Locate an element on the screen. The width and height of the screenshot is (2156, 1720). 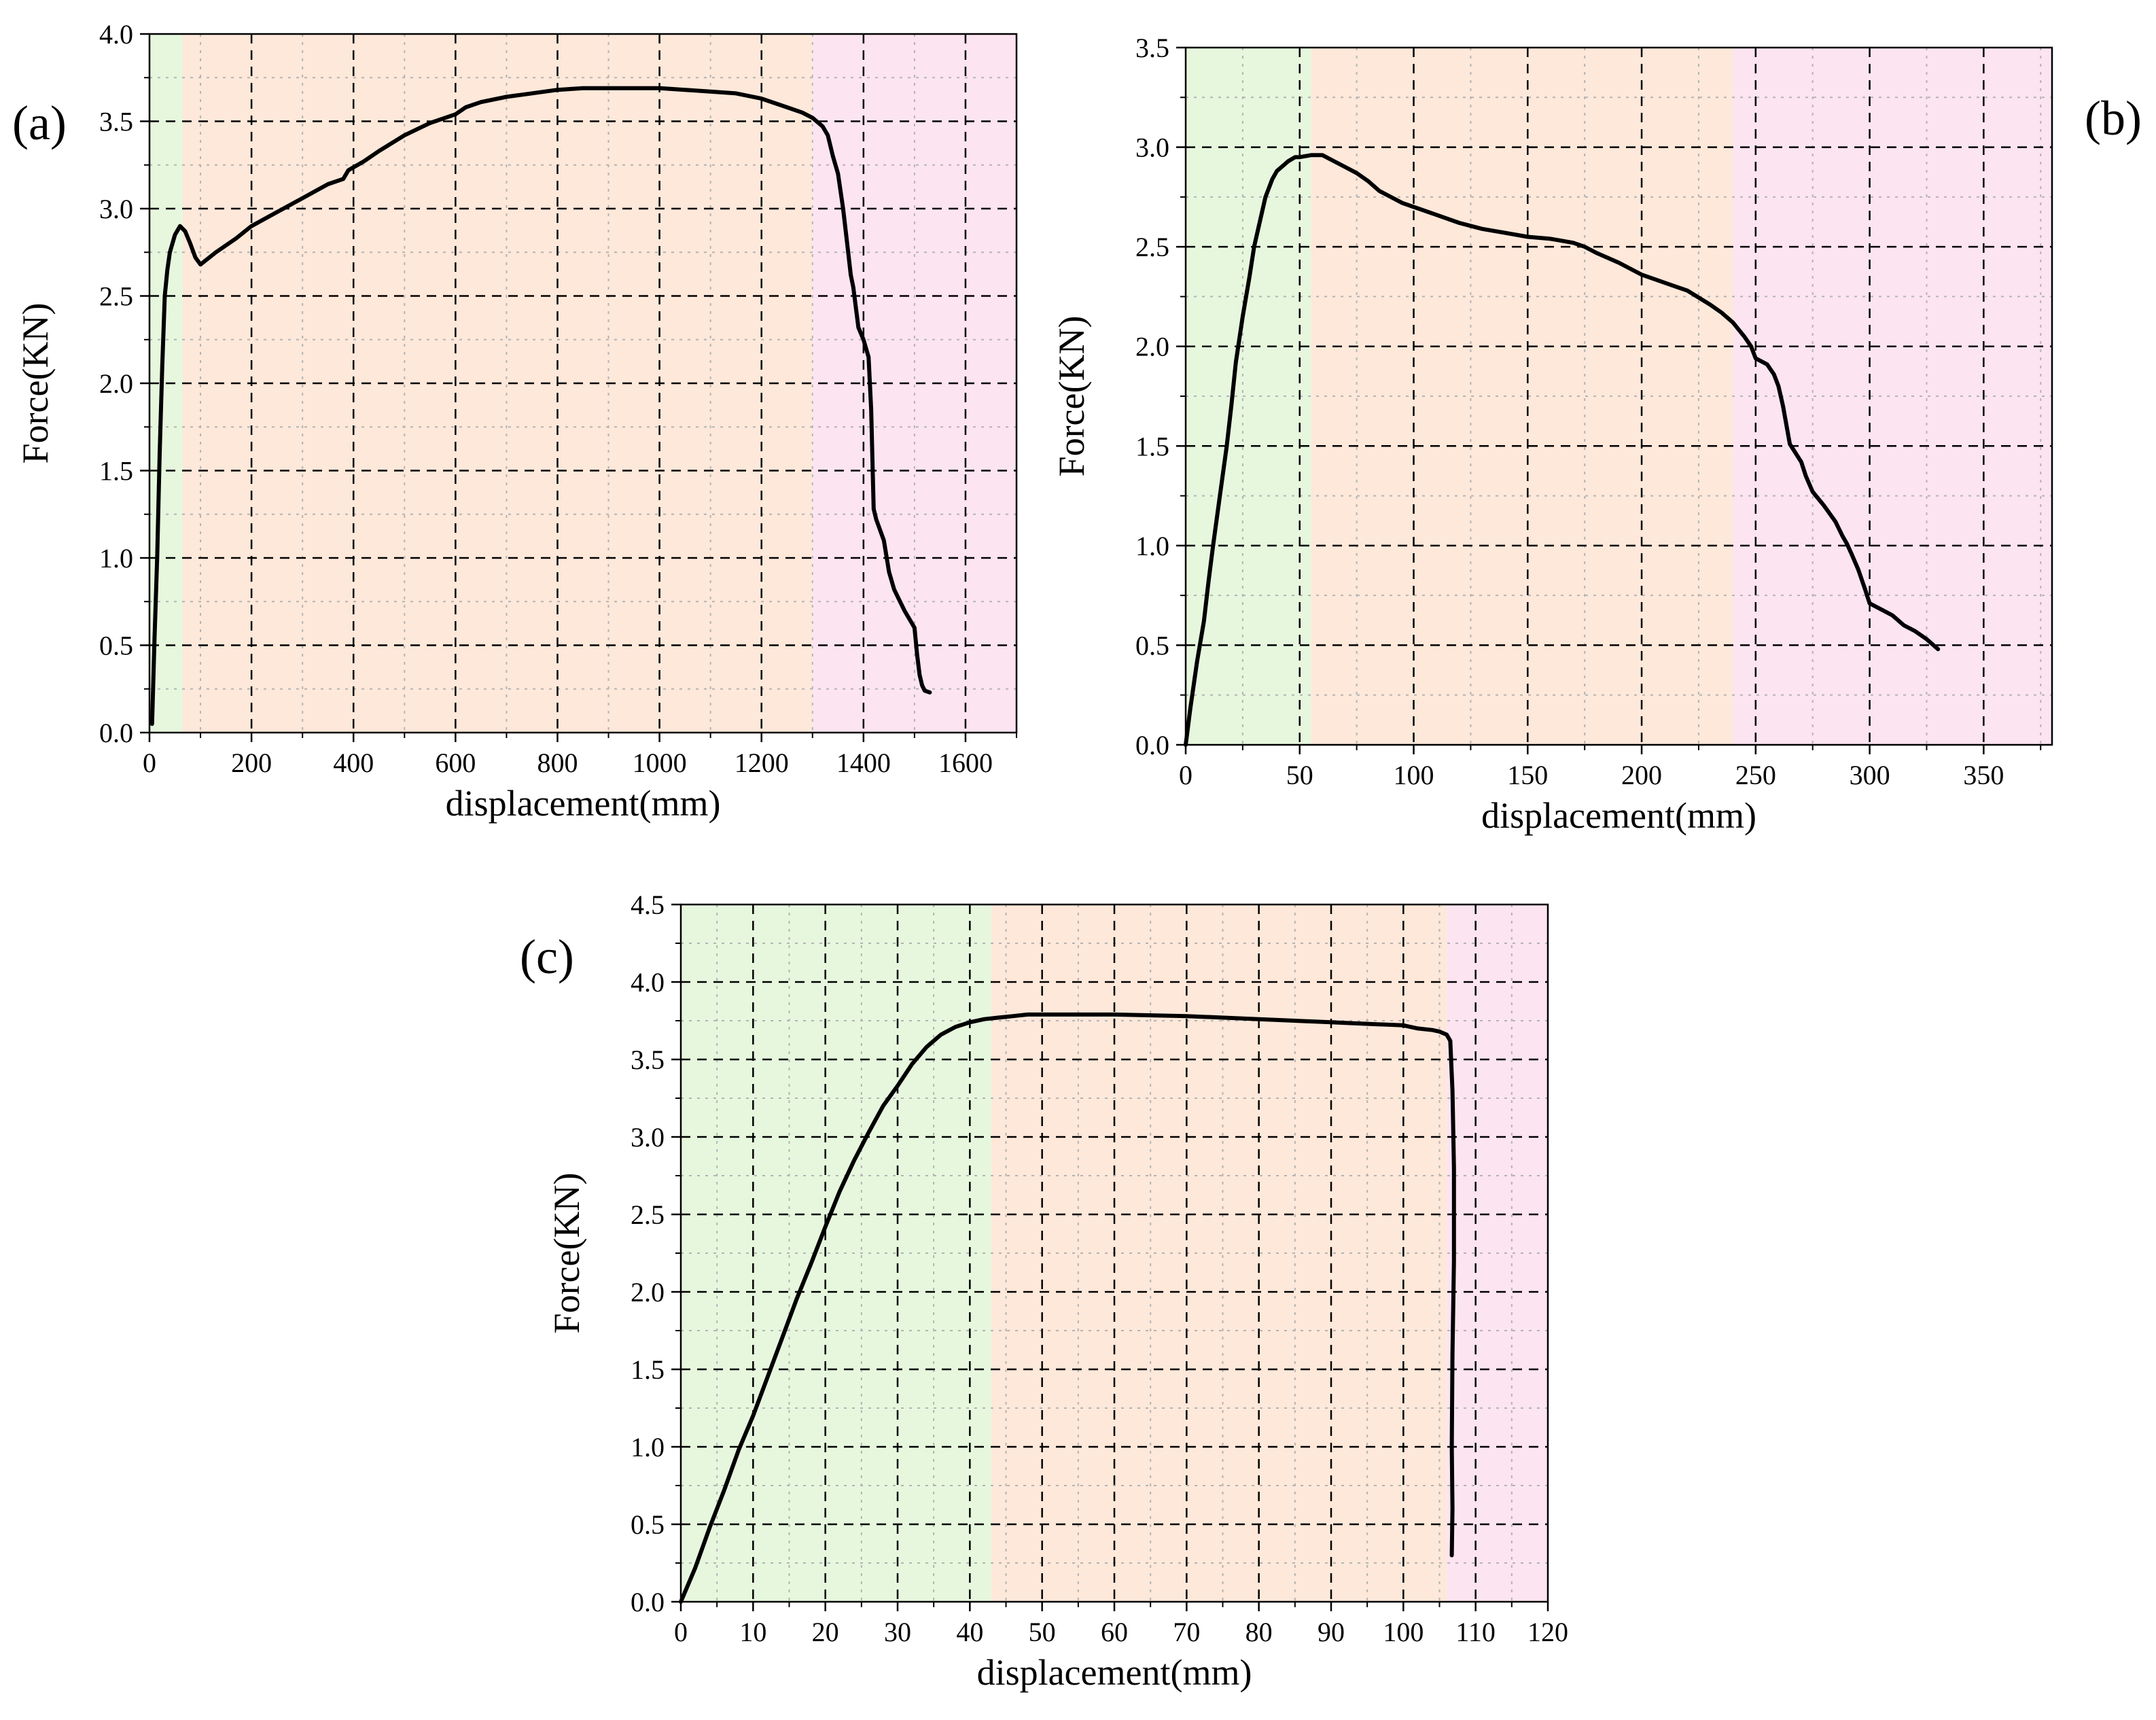
x-tick-label: 40 is located at coordinates (969, 1632).